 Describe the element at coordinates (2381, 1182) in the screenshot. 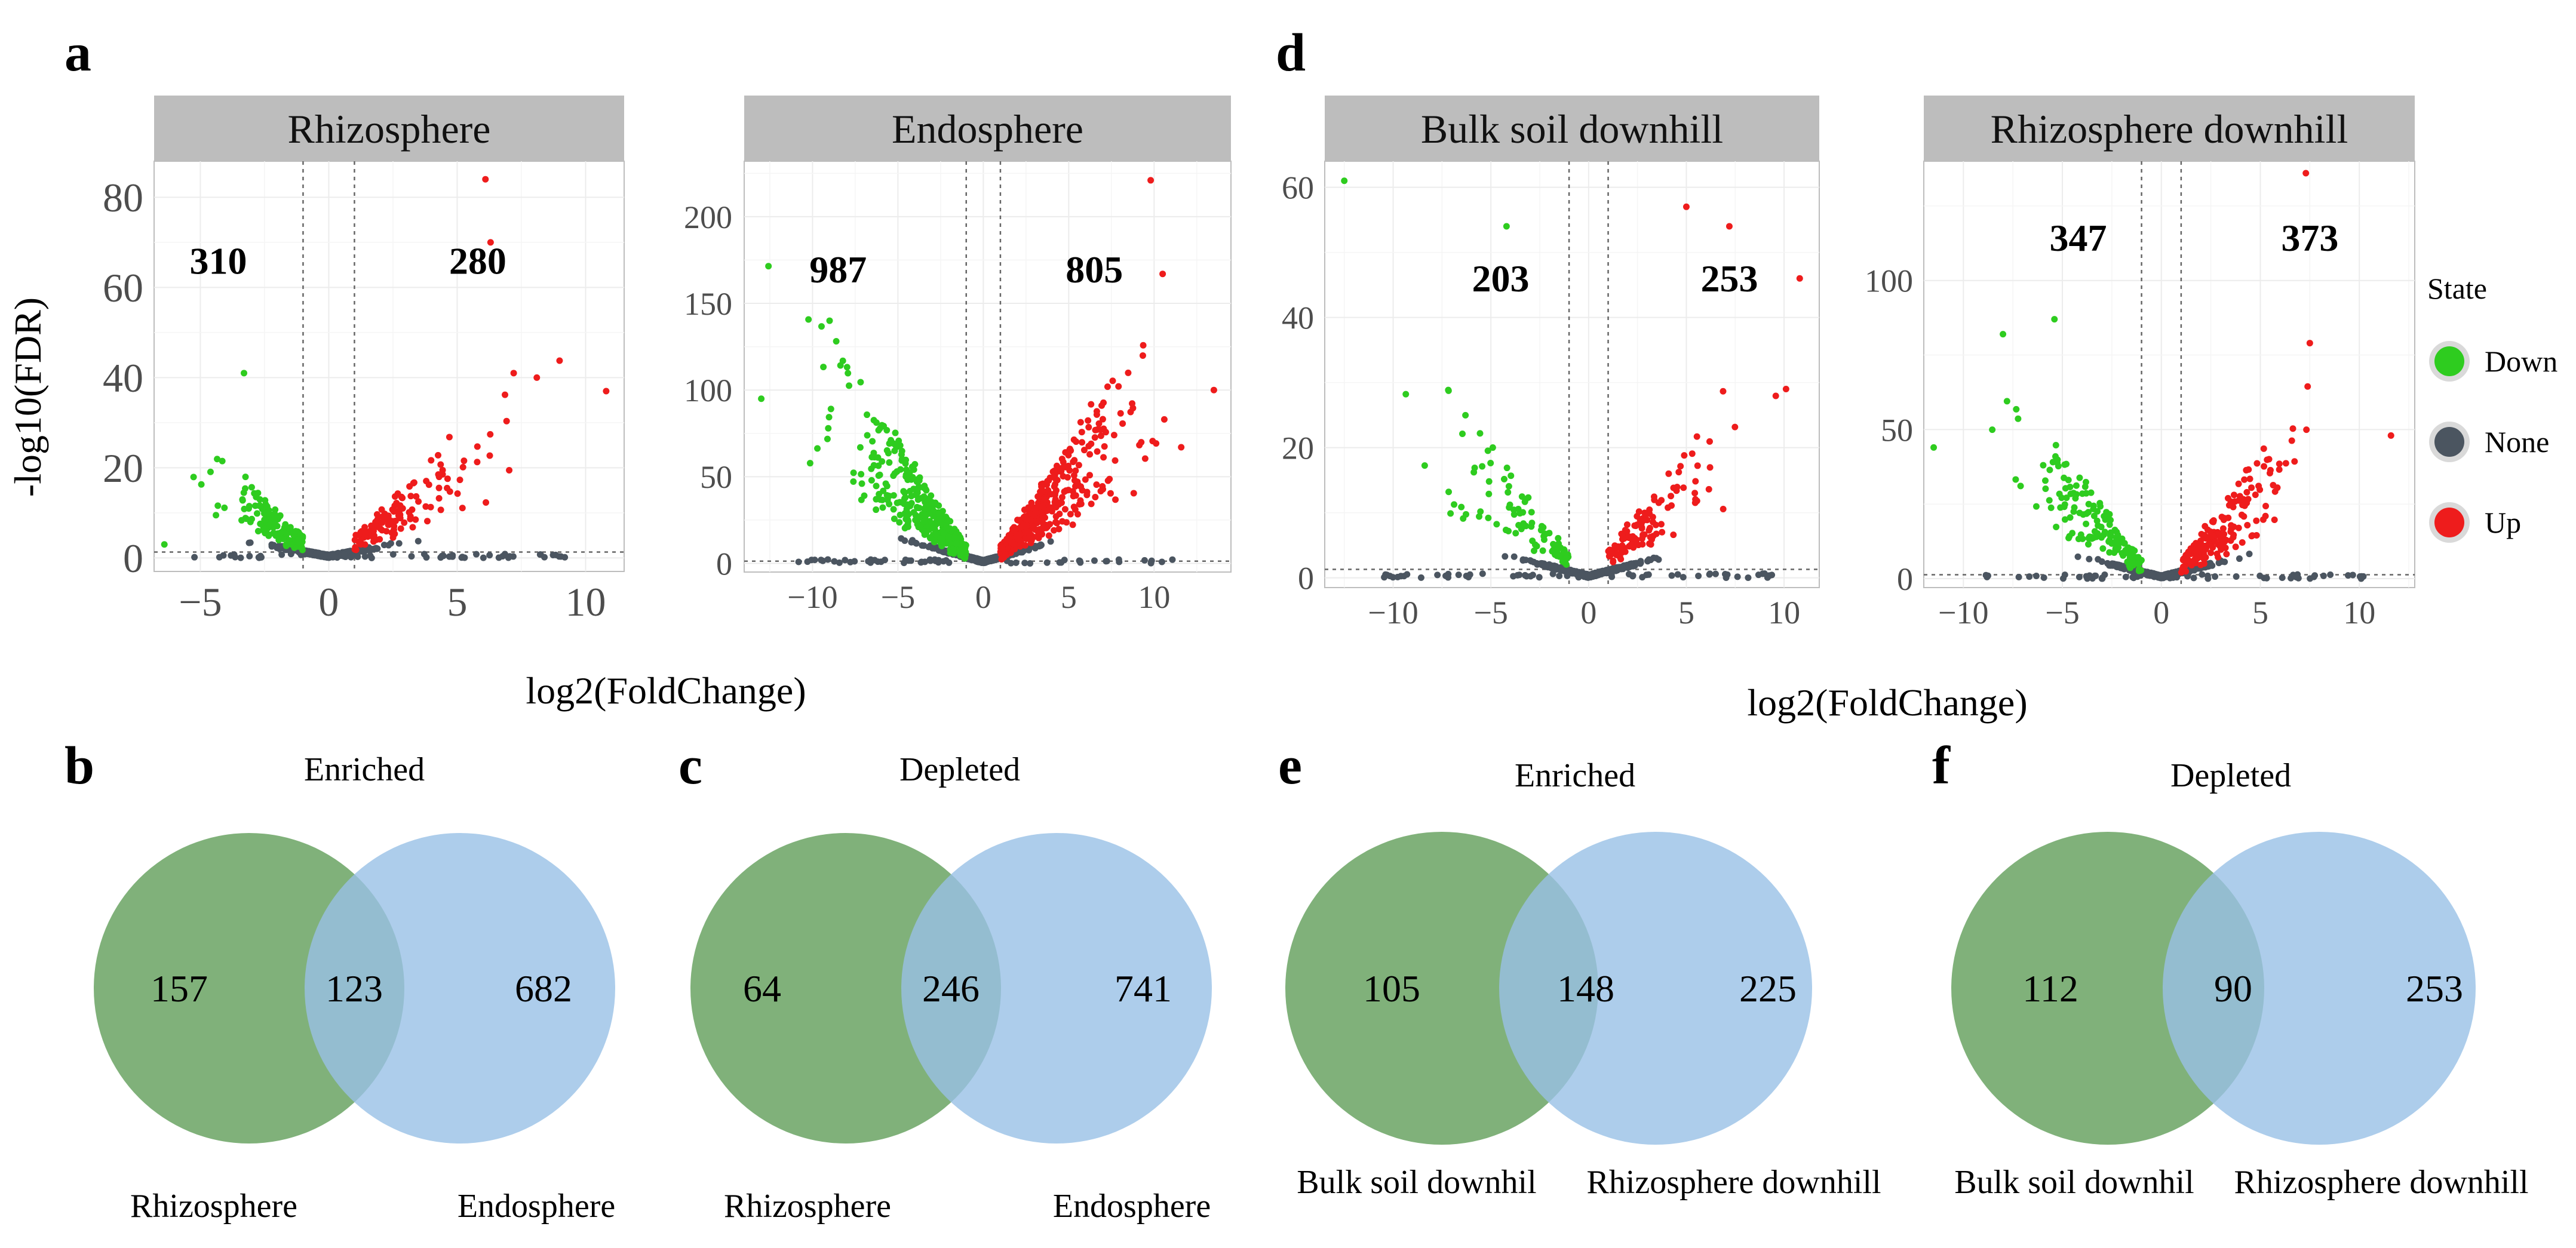

I see `venn-set-label-right: Rhizosphere downhill` at that location.